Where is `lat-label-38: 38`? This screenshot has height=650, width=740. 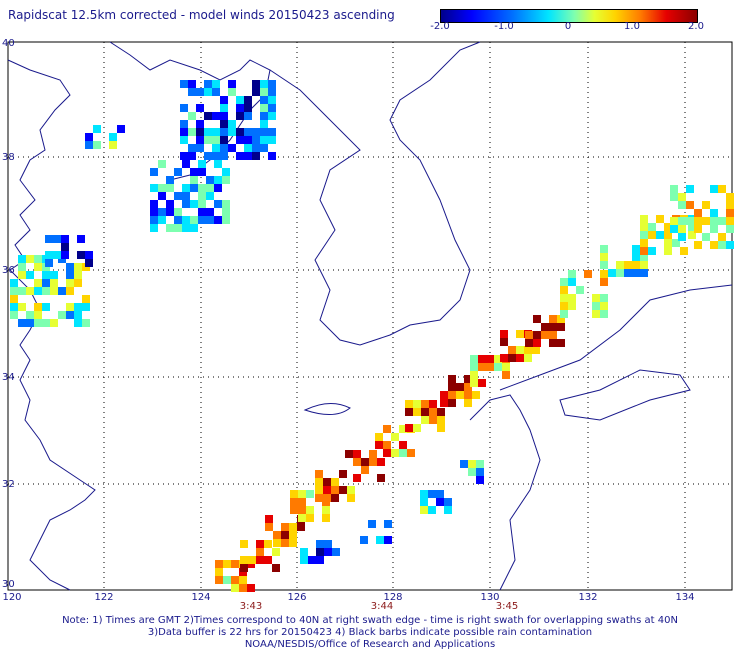 lat-label-38: 38 is located at coordinates (8, 157).